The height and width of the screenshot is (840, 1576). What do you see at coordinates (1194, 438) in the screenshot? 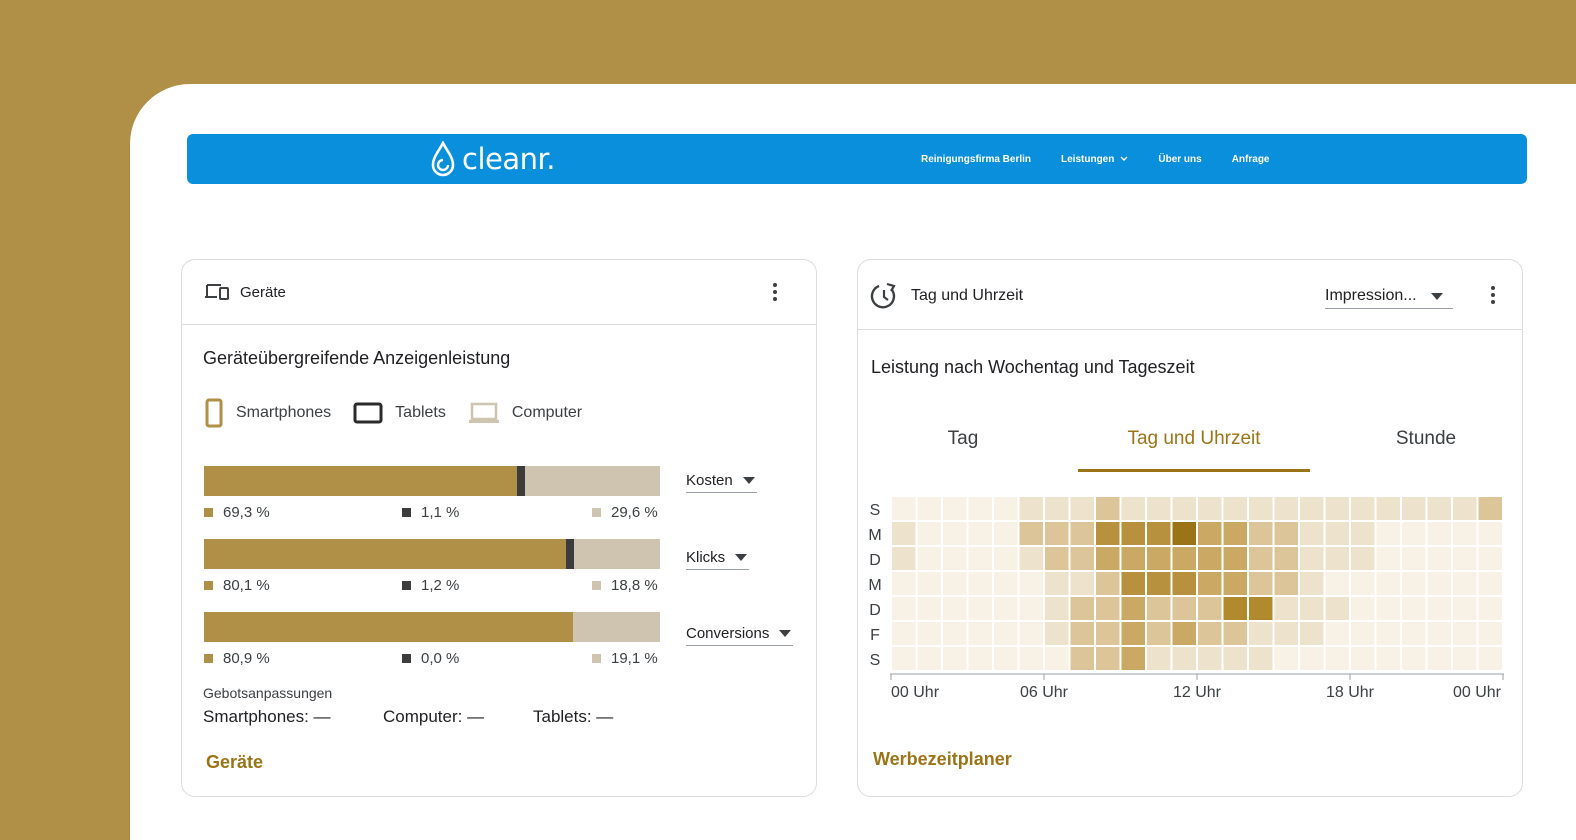
I see `tab-tag-und-uhrzeit: Tag und Uhrzeit` at bounding box center [1194, 438].